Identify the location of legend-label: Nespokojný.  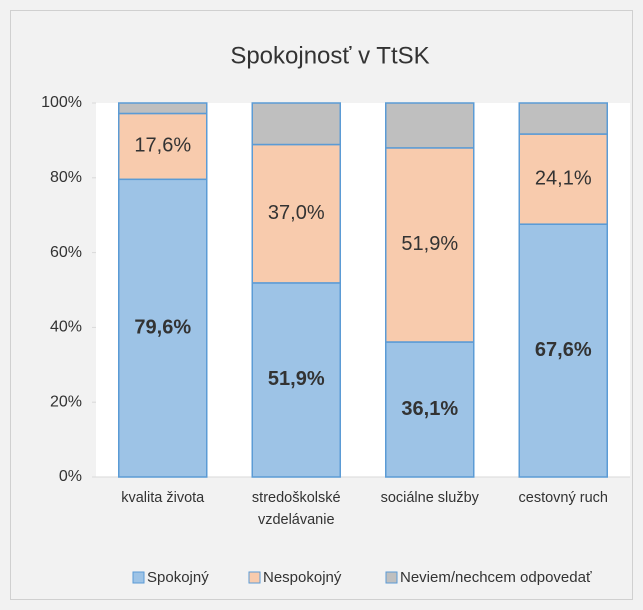
(302, 577).